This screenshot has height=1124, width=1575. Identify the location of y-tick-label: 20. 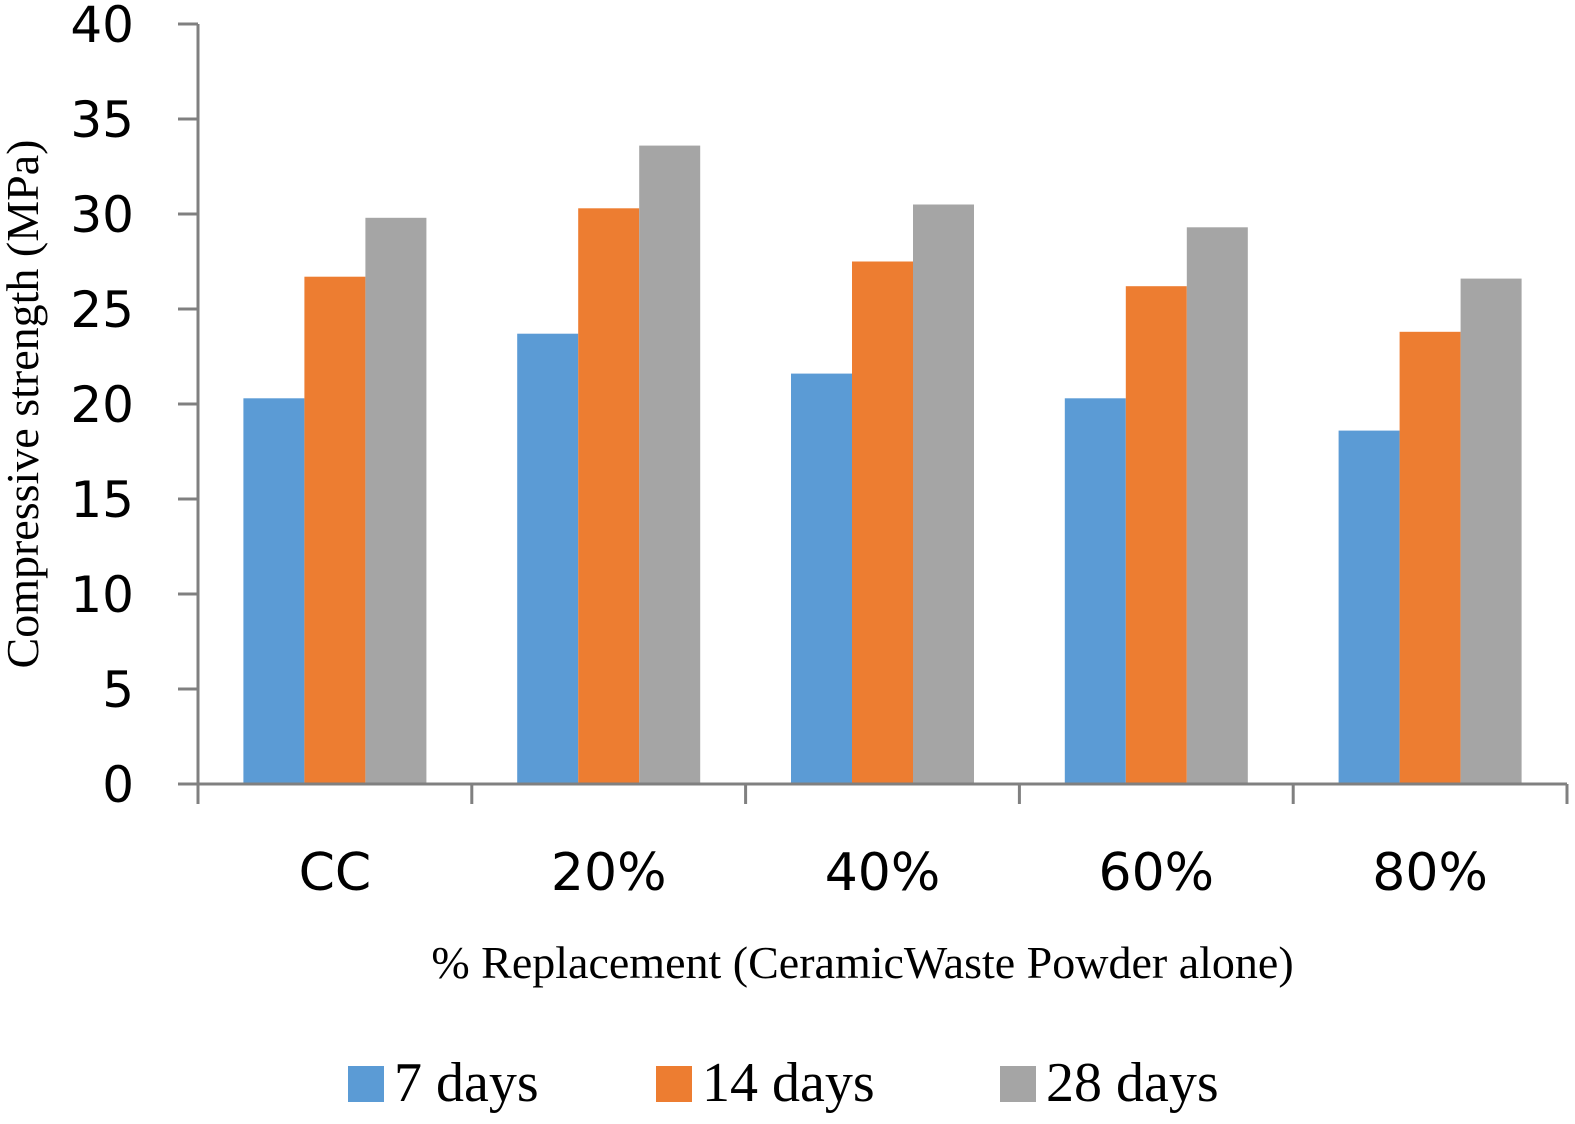
(102, 405).